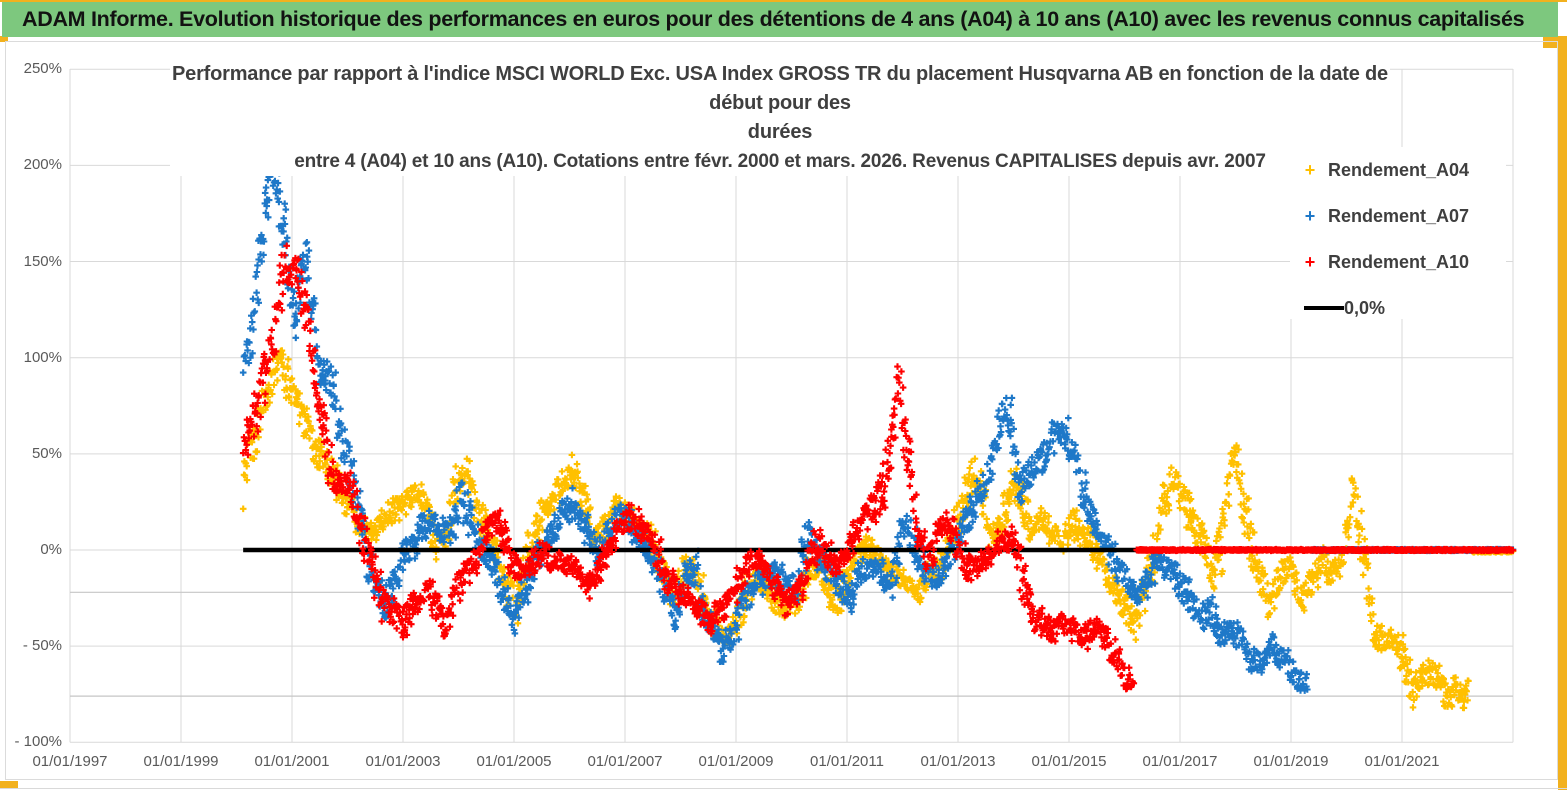 The image size is (1567, 790). I want to click on y-axis-tick-label: 150%, so click(42, 261).